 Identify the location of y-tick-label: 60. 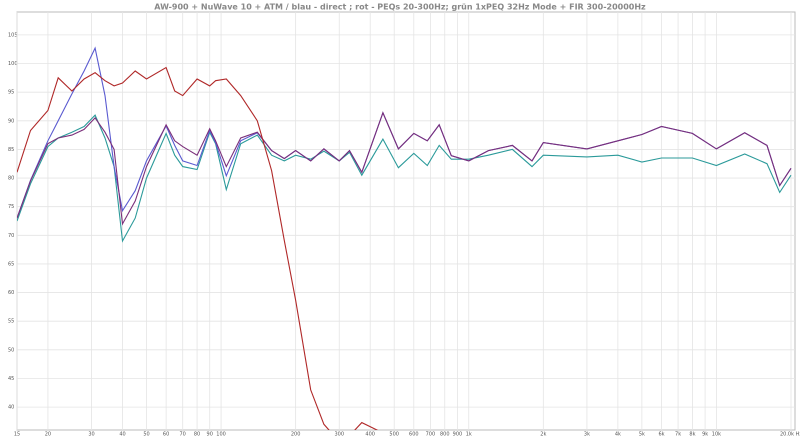
(11, 293).